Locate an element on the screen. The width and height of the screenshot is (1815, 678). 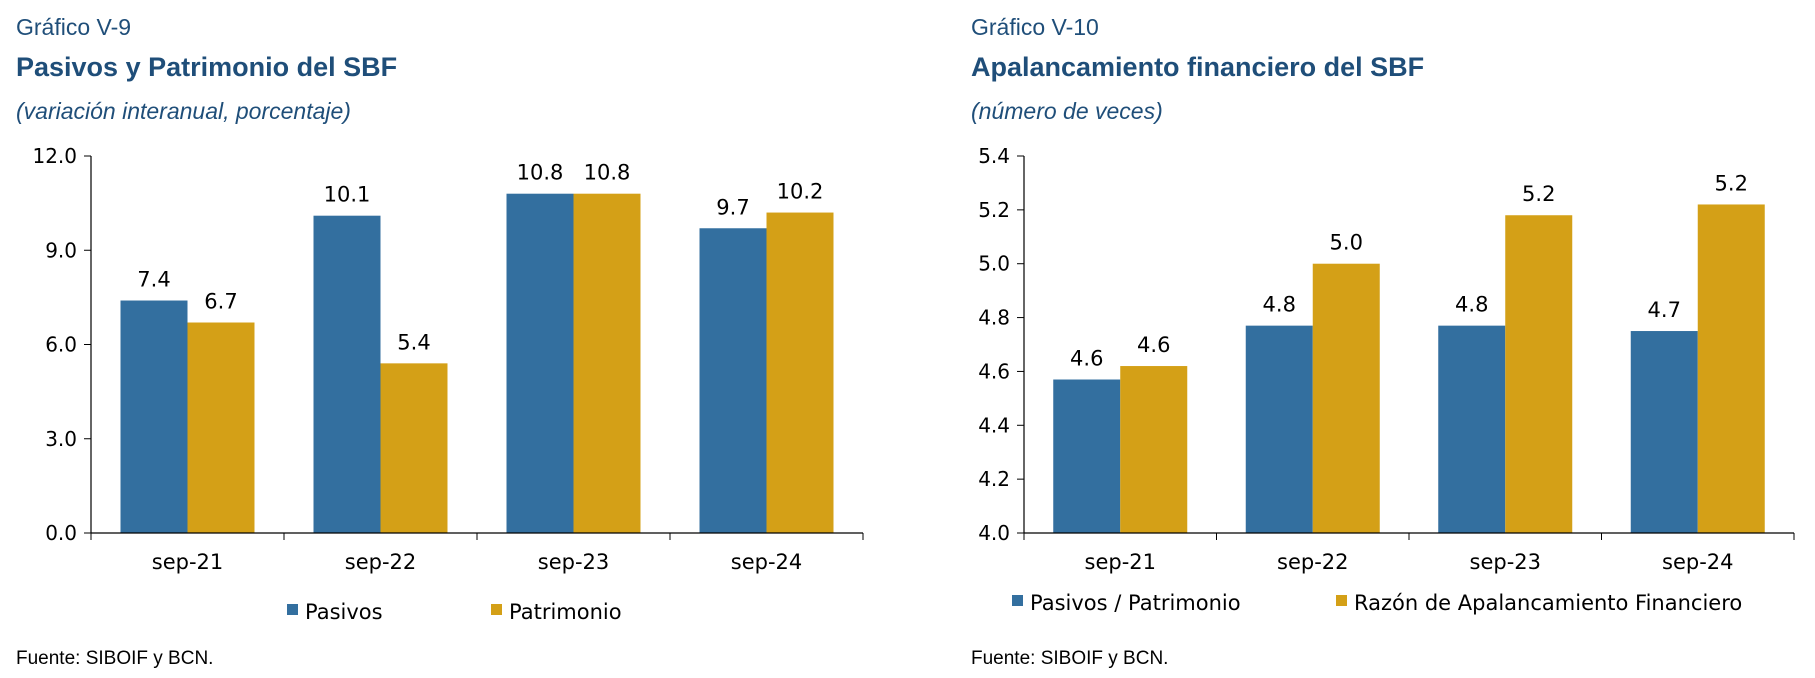
figure-label: Gráfico V-10 is located at coordinates (1035, 27).